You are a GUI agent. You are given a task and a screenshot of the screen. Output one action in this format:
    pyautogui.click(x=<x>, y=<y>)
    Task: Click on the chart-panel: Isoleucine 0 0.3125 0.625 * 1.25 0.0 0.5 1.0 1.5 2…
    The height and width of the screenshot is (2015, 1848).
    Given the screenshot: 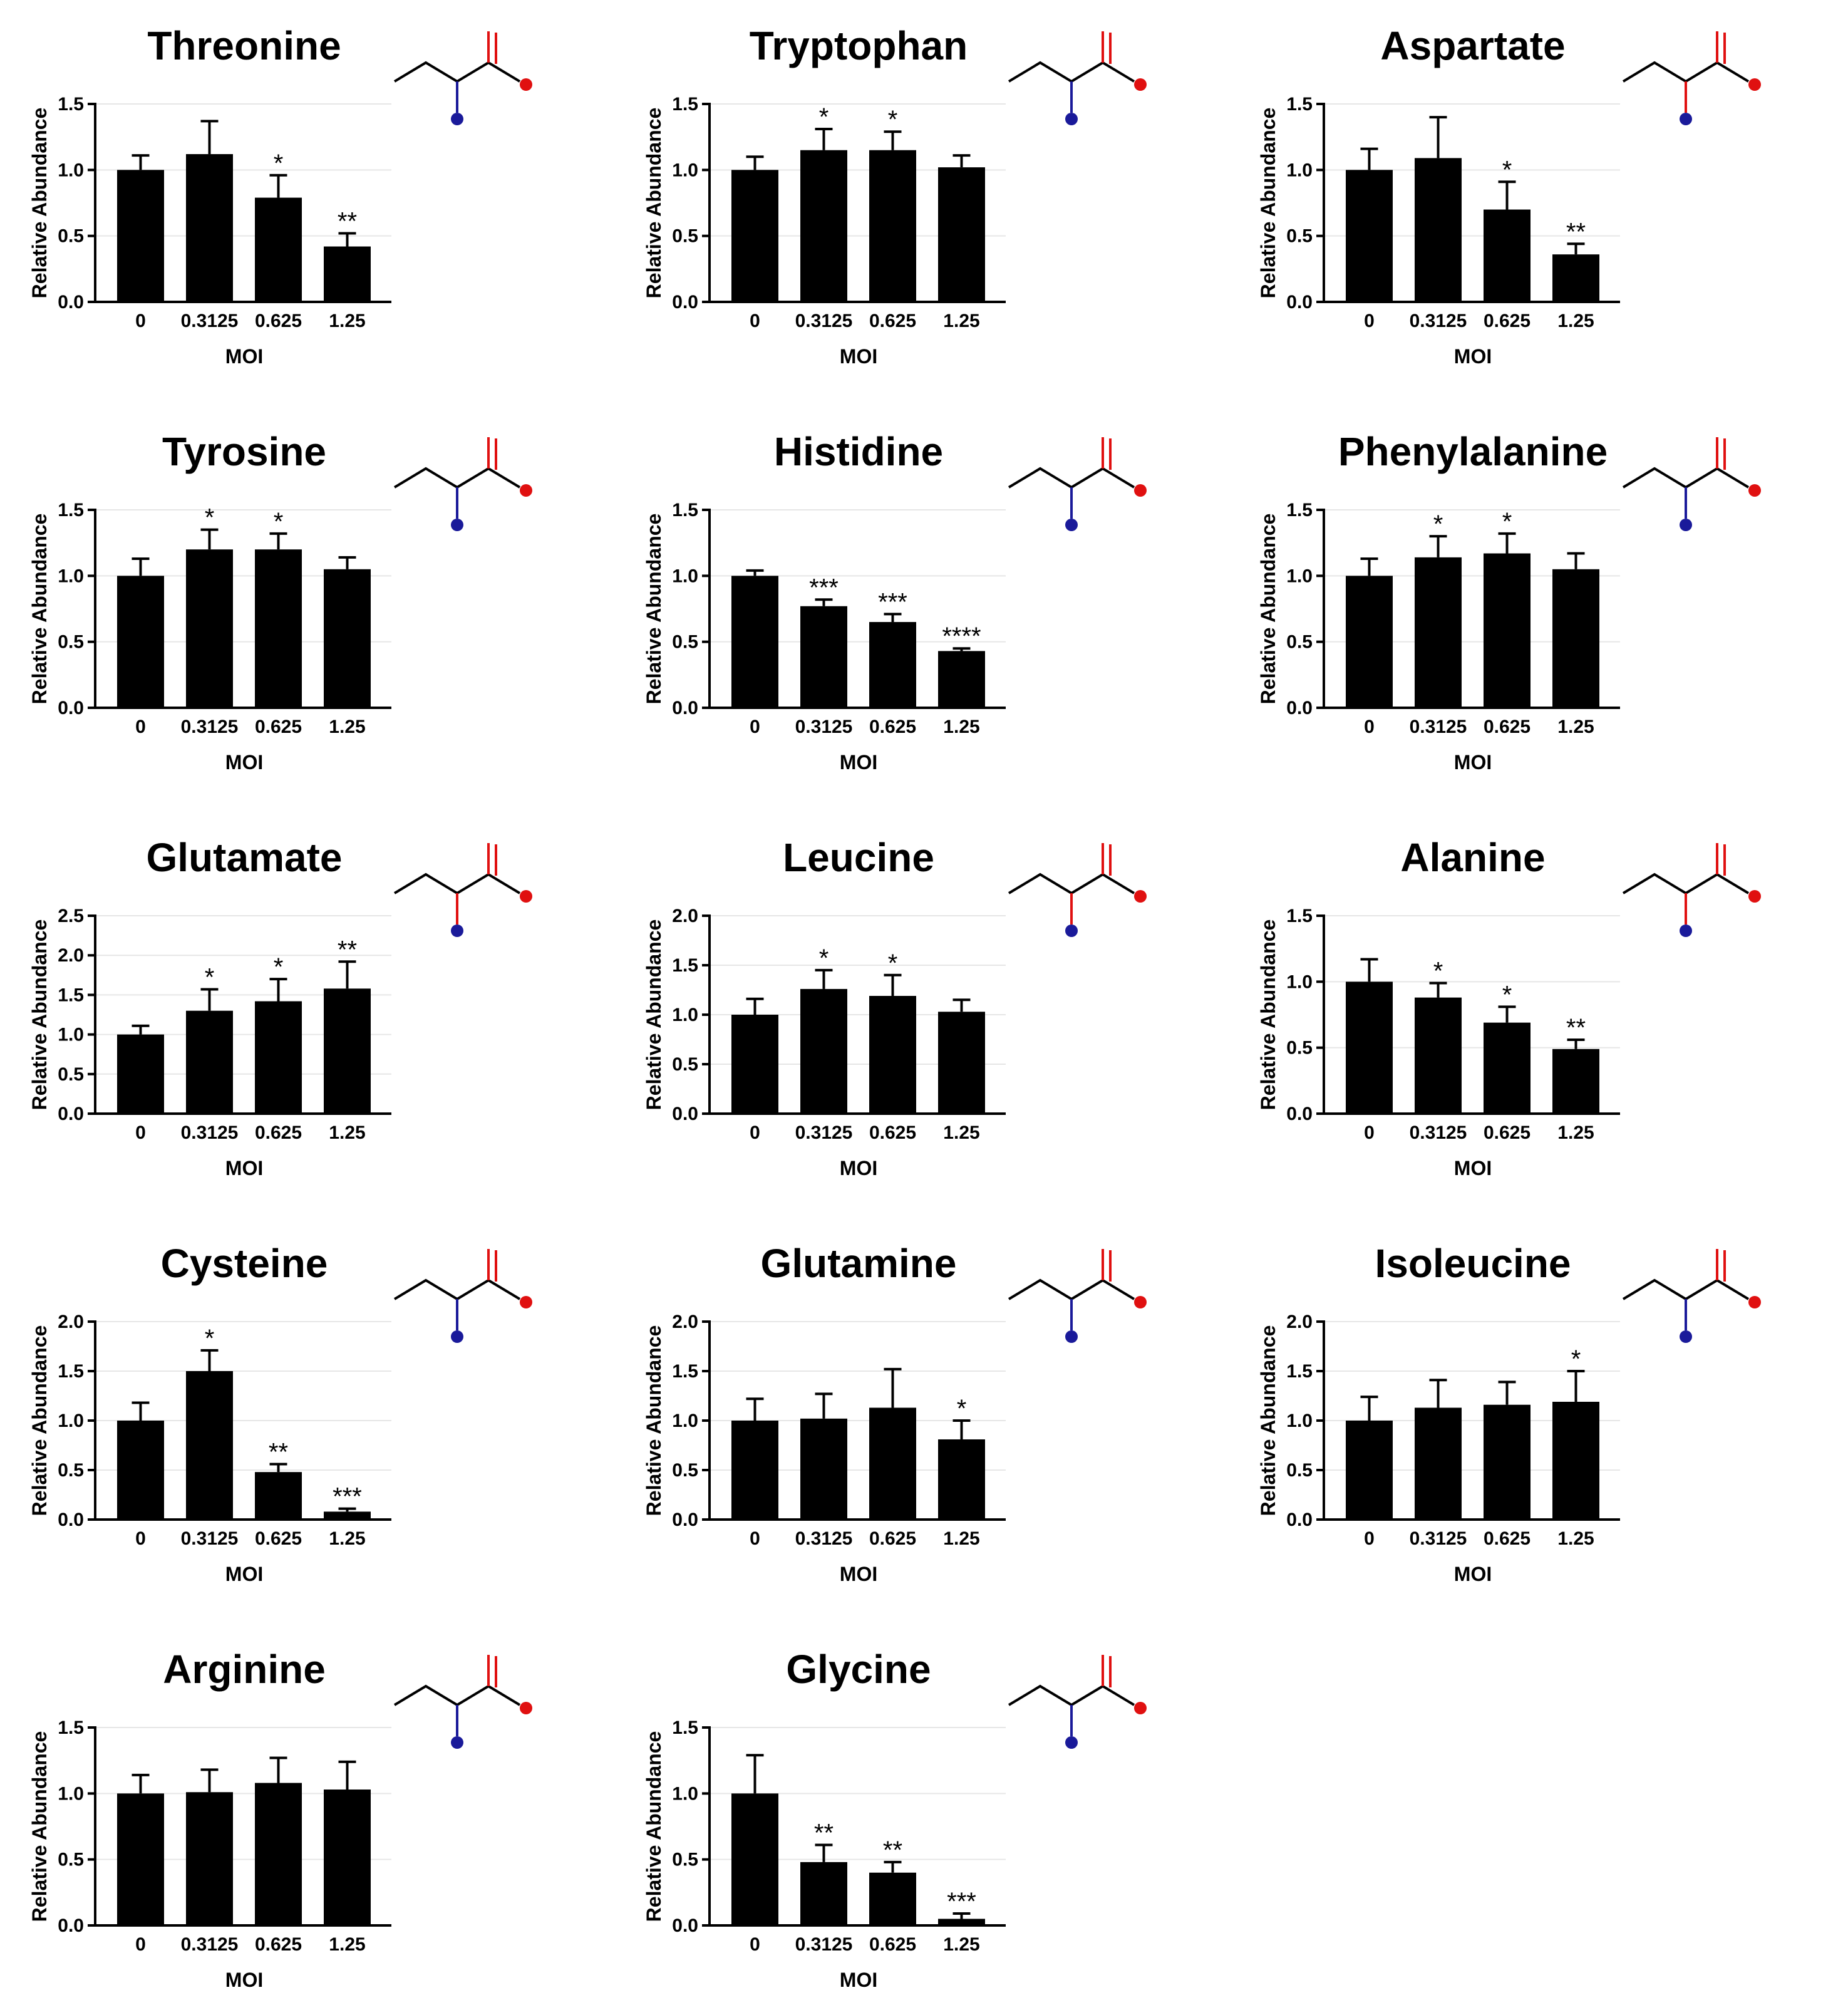 What is the action you would take?
    pyautogui.click(x=1509, y=1413)
    